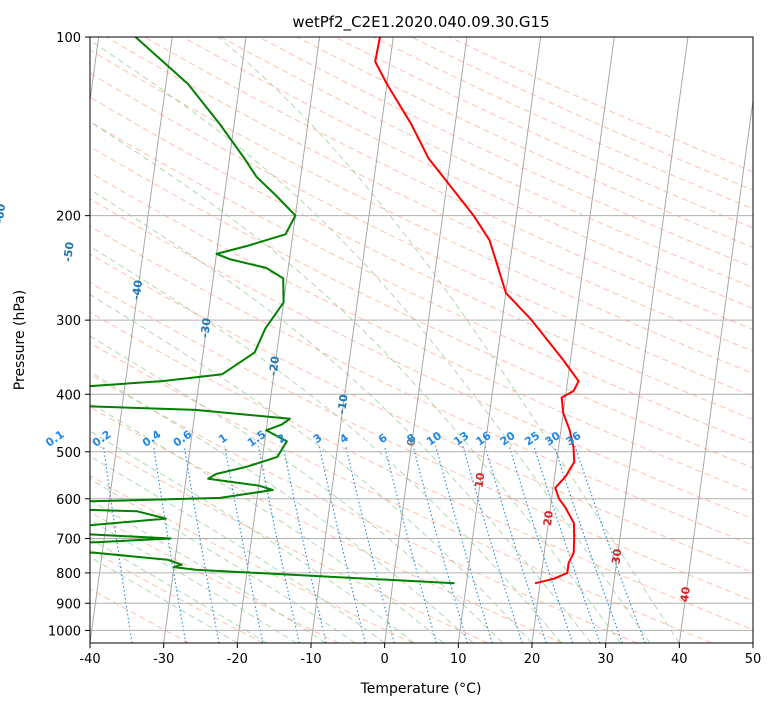 This screenshot has width=775, height=712. What do you see at coordinates (68, 500) in the screenshot?
I see `y-tick-label: 600` at bounding box center [68, 500].